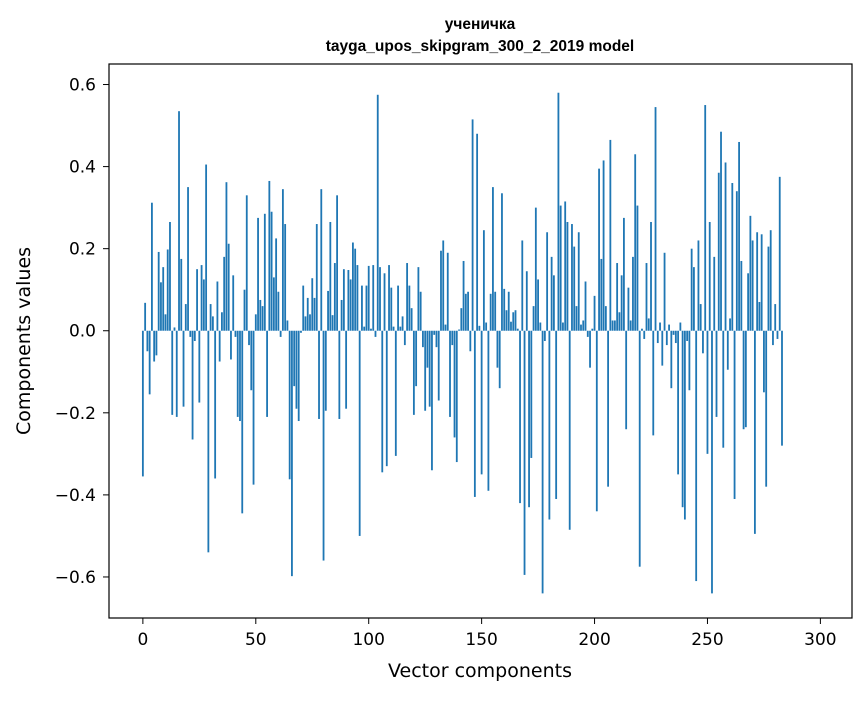  I want to click on y-axis-ticks: −0.6 −0.4 −0.2 0.0 0.2 0.4 0.6, so click(82, 332).